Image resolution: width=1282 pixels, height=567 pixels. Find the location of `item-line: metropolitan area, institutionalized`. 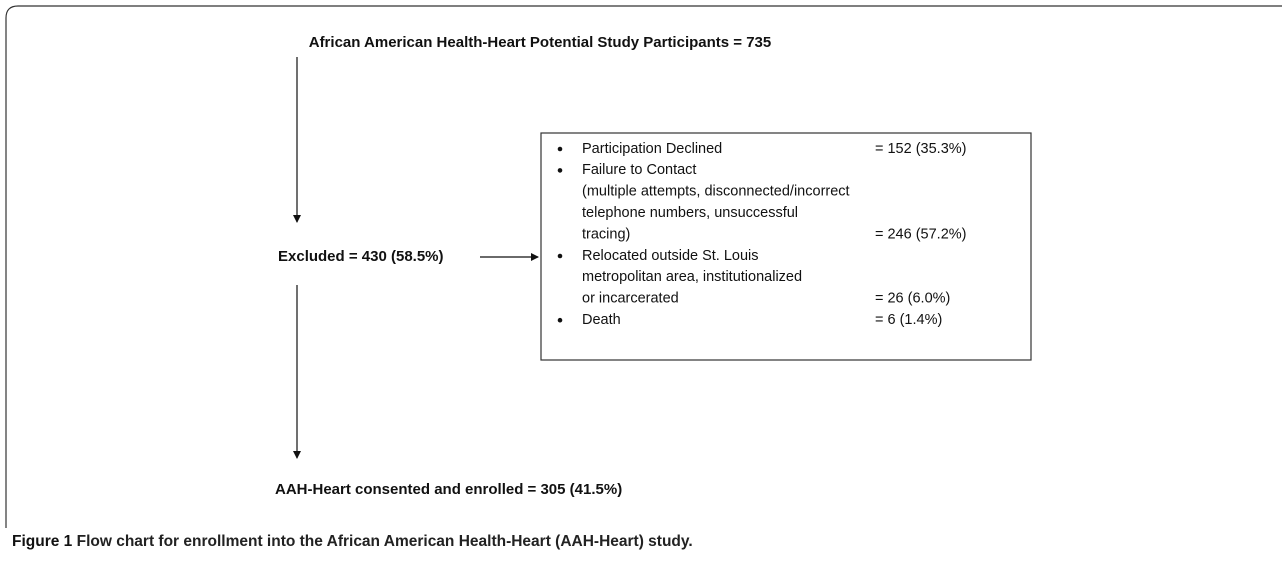

item-line: metropolitan area, institutionalized is located at coordinates (692, 277).